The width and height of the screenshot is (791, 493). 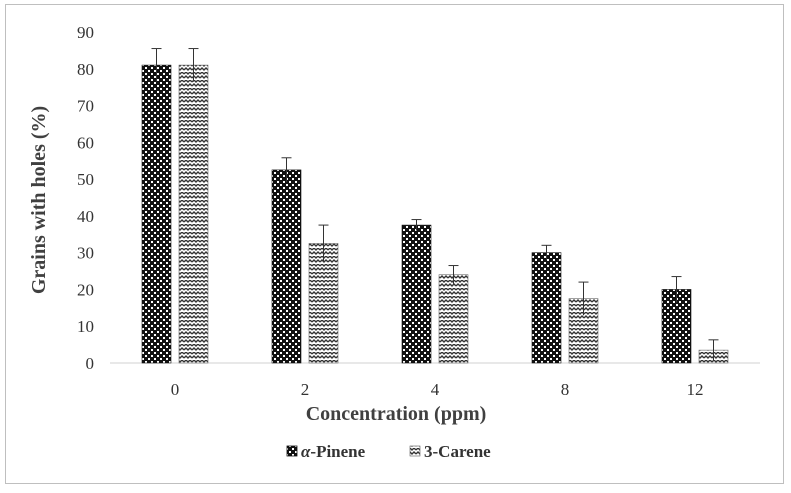 I want to click on legend-label-pinene-name: -Pinene, so click(x=337, y=451).